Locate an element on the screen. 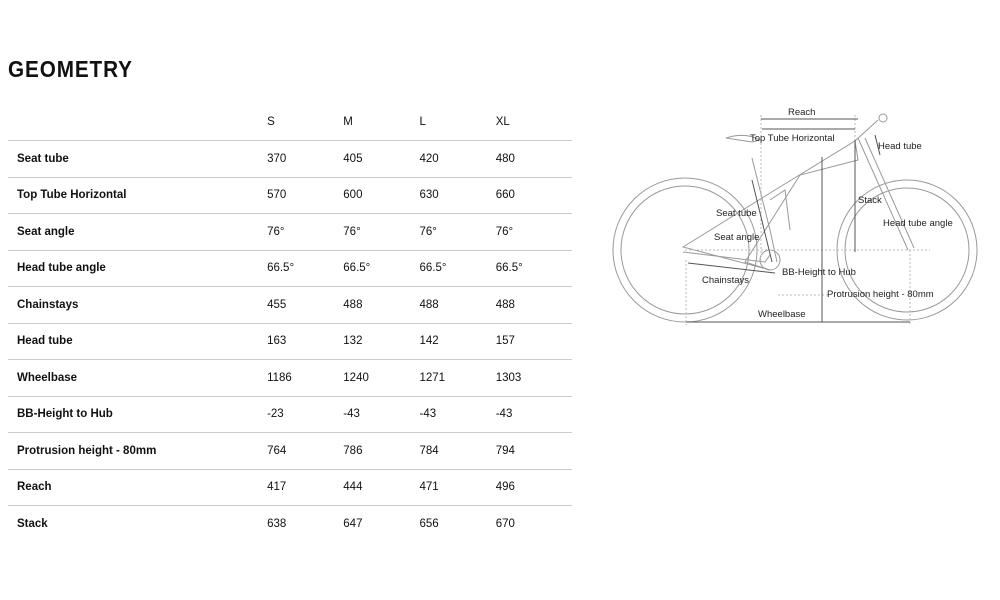 This screenshot has width=1000, height=600. table-row: Top Tube Horizontal 570 600 630 660 is located at coordinates (290, 195).